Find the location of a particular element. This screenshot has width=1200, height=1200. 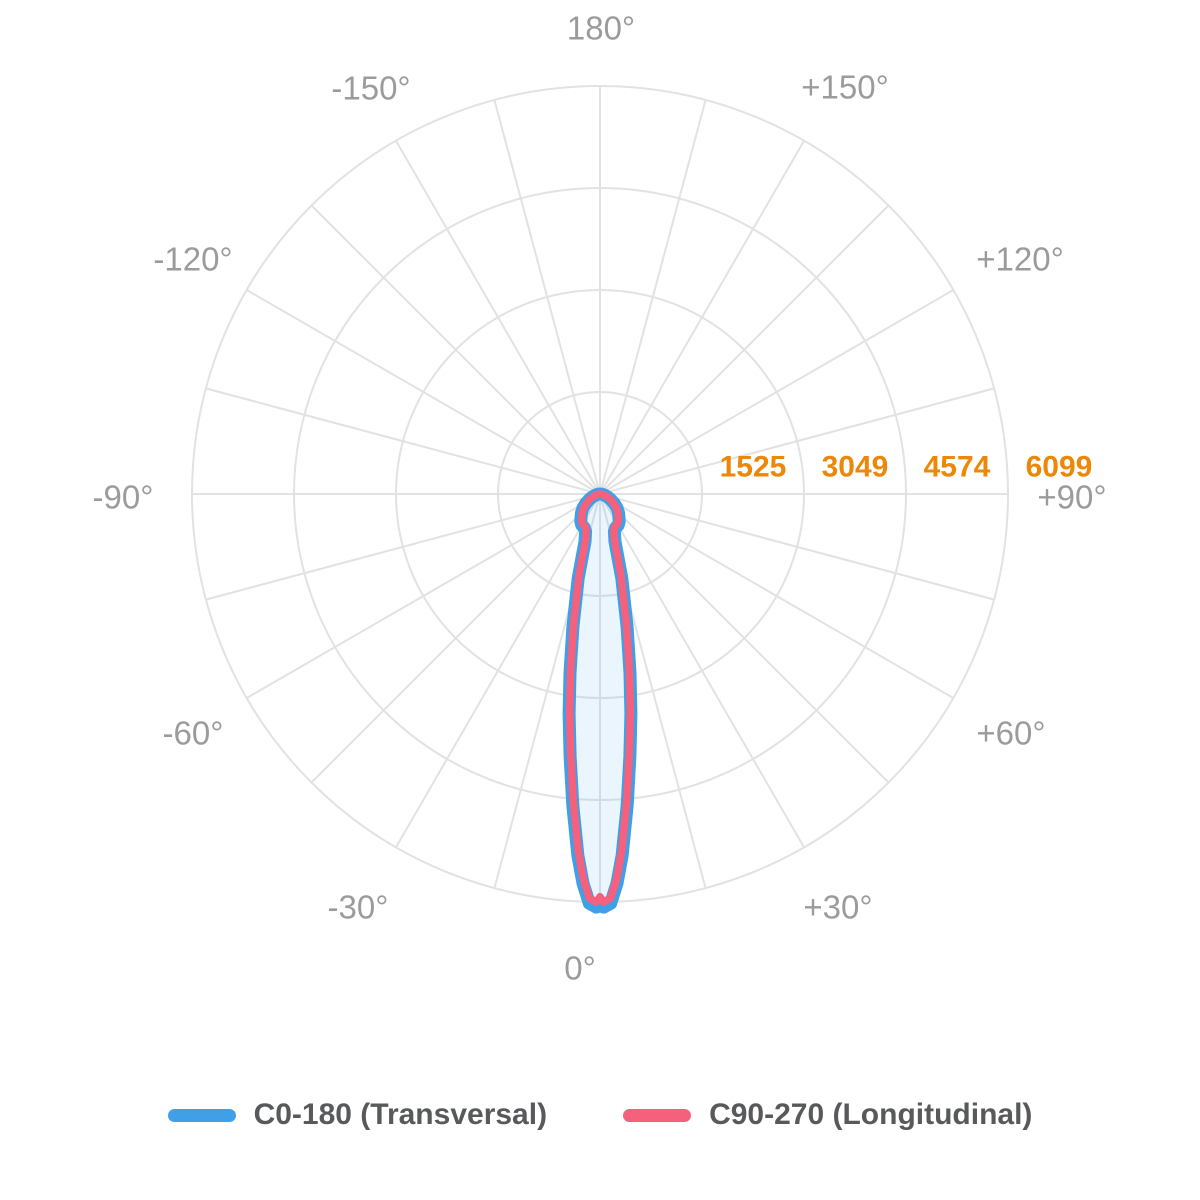

angle-label: 0° is located at coordinates (580, 968).